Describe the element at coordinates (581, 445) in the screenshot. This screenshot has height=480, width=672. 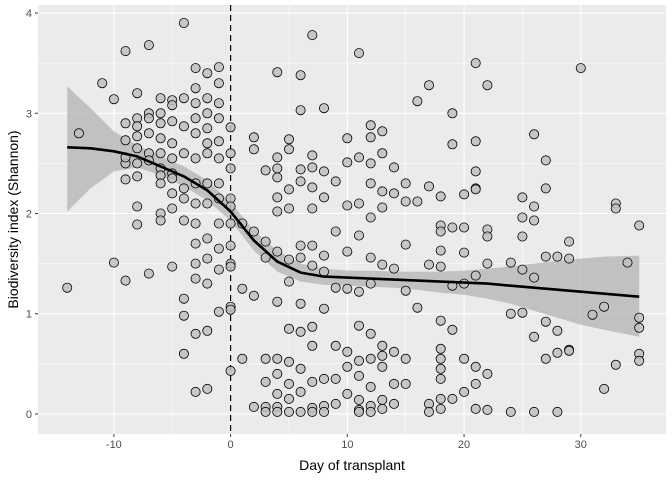
I see `x-tick-label: 30` at that location.